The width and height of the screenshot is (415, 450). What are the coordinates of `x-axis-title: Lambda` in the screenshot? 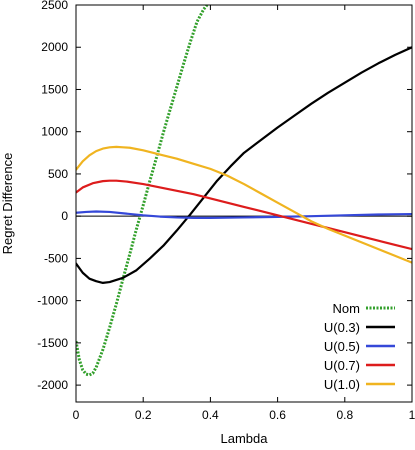 It's located at (245, 438).